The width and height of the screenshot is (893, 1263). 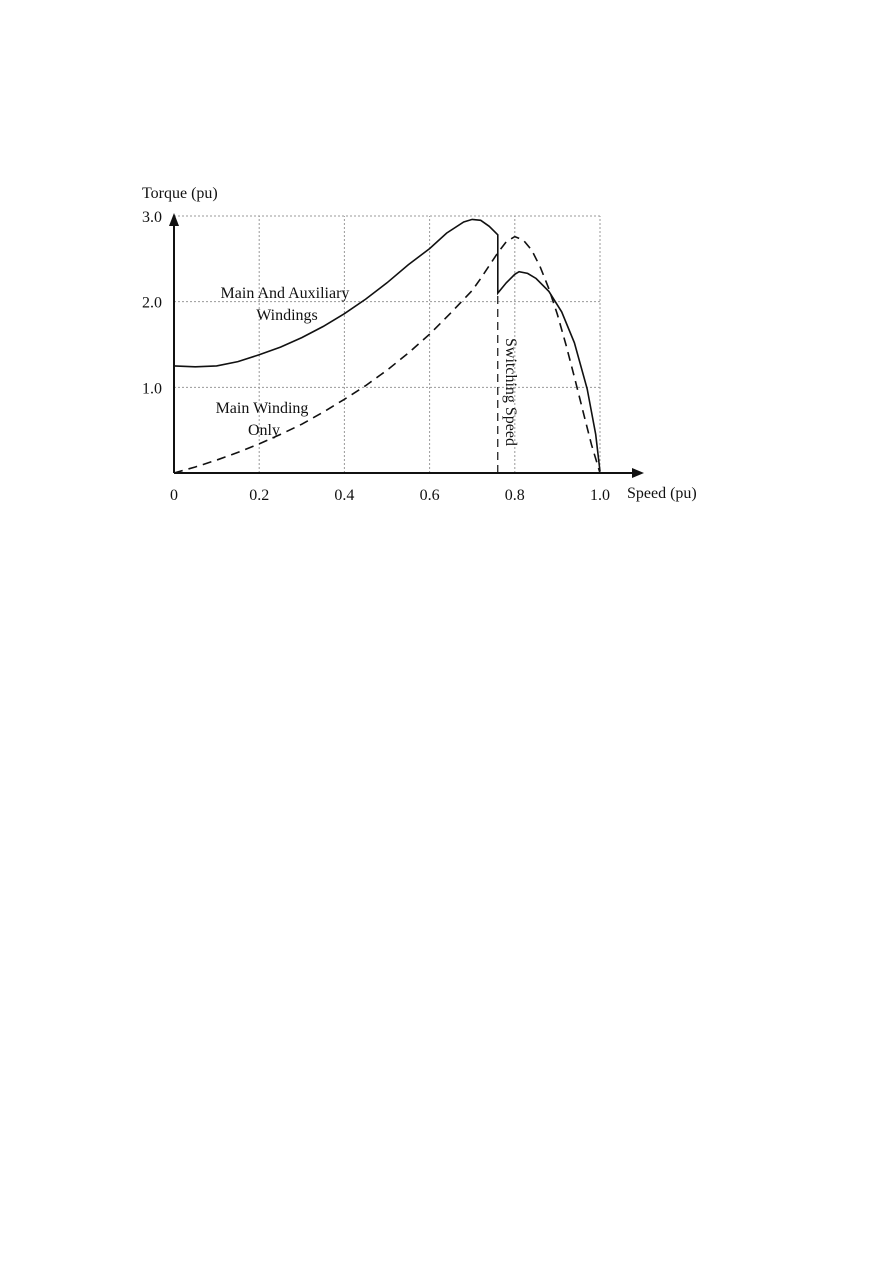 I want to click on x-axis-arrow, so click(x=638, y=473).